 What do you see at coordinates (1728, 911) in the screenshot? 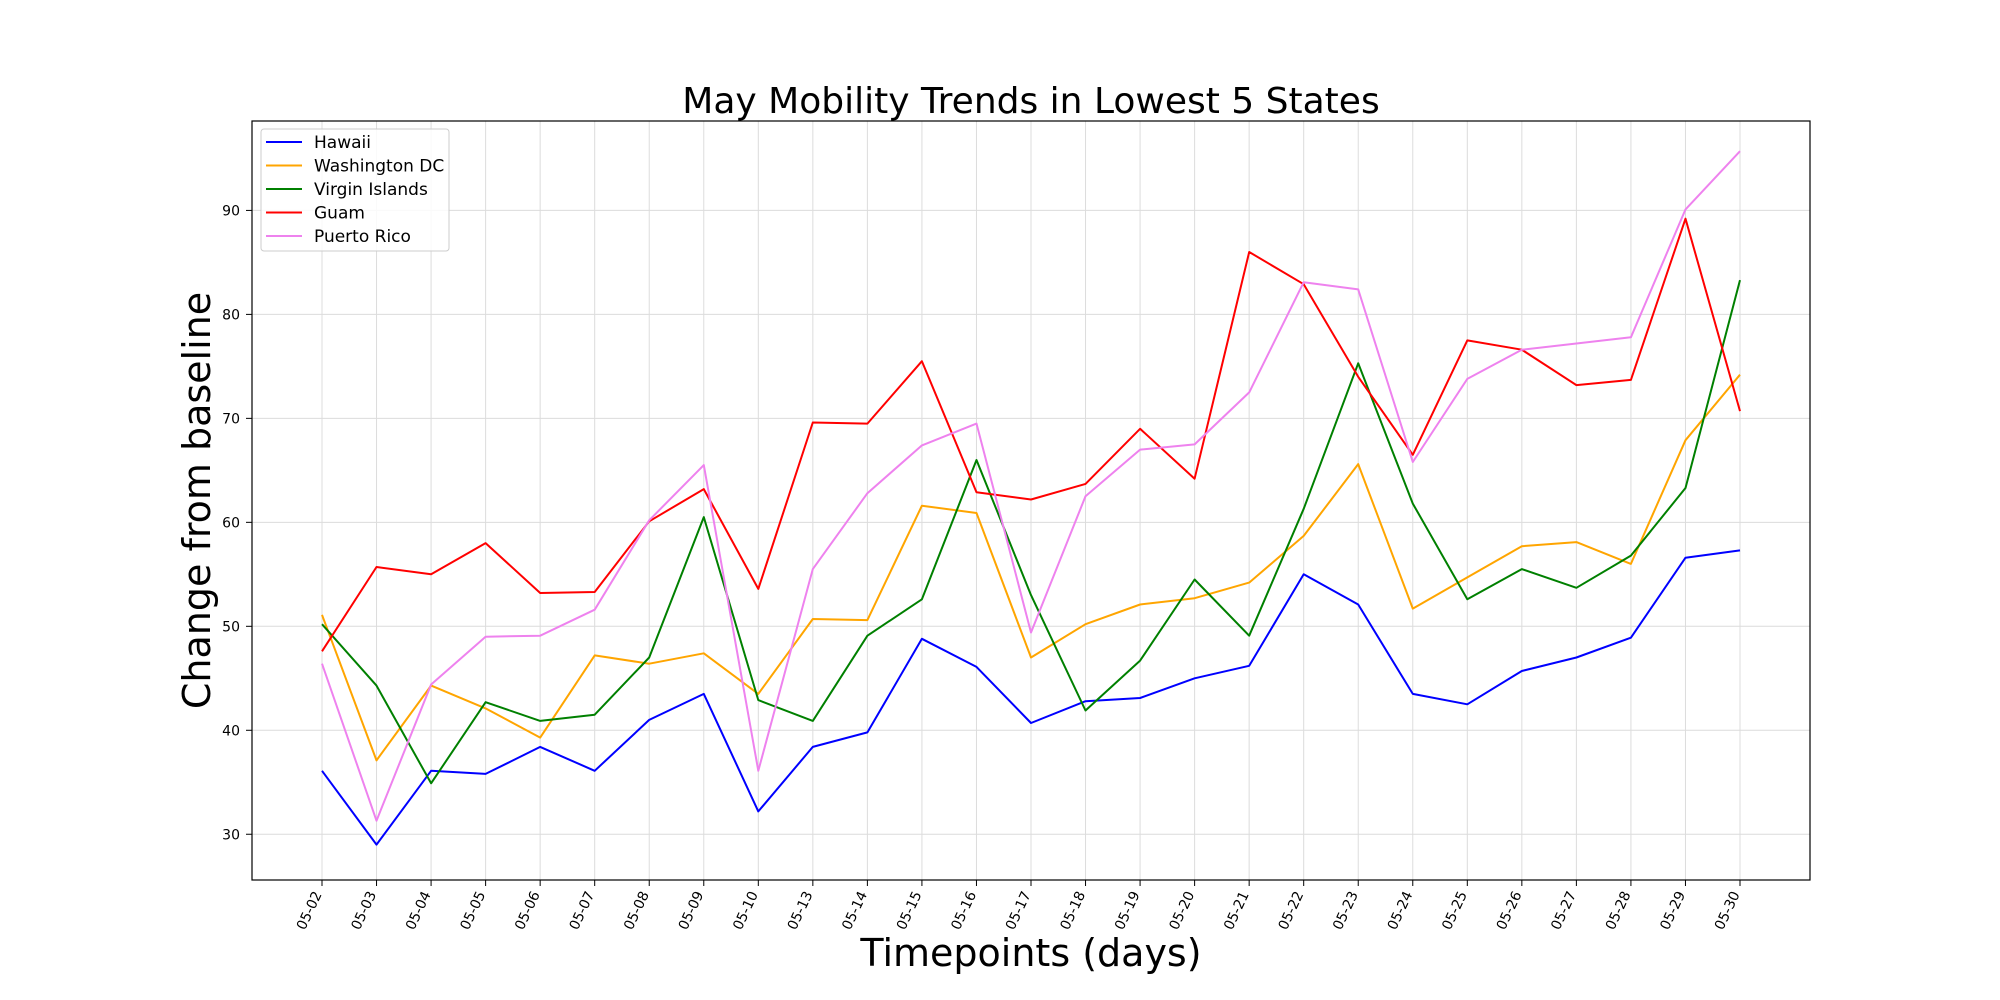
I see `x-tick-label: 05-30` at bounding box center [1728, 911].